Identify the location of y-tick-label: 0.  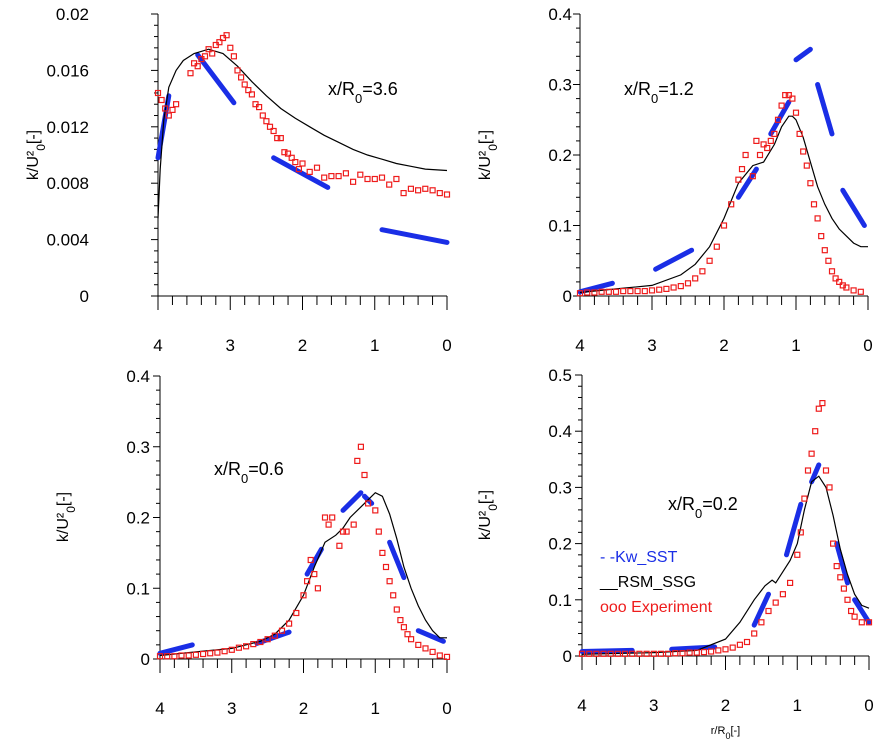
(145, 659).